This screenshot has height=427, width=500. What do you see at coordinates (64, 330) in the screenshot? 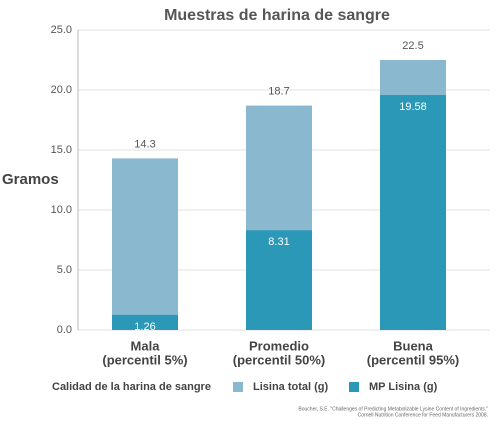
I see `y-tick-label: 0.0` at bounding box center [64, 330].